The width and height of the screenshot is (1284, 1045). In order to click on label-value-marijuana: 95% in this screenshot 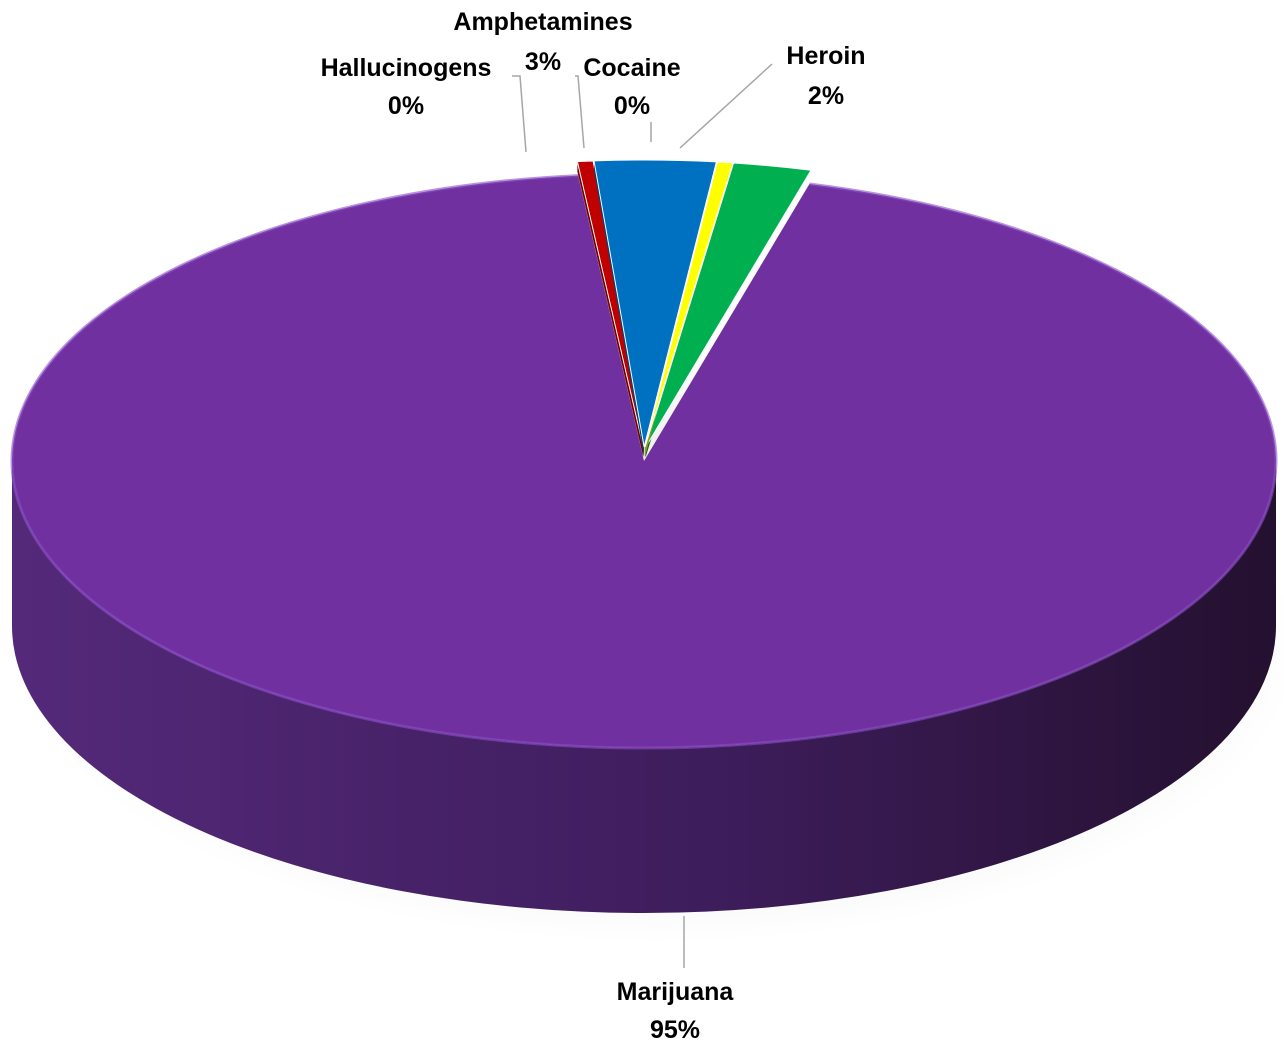, I will do `click(675, 1030)`.